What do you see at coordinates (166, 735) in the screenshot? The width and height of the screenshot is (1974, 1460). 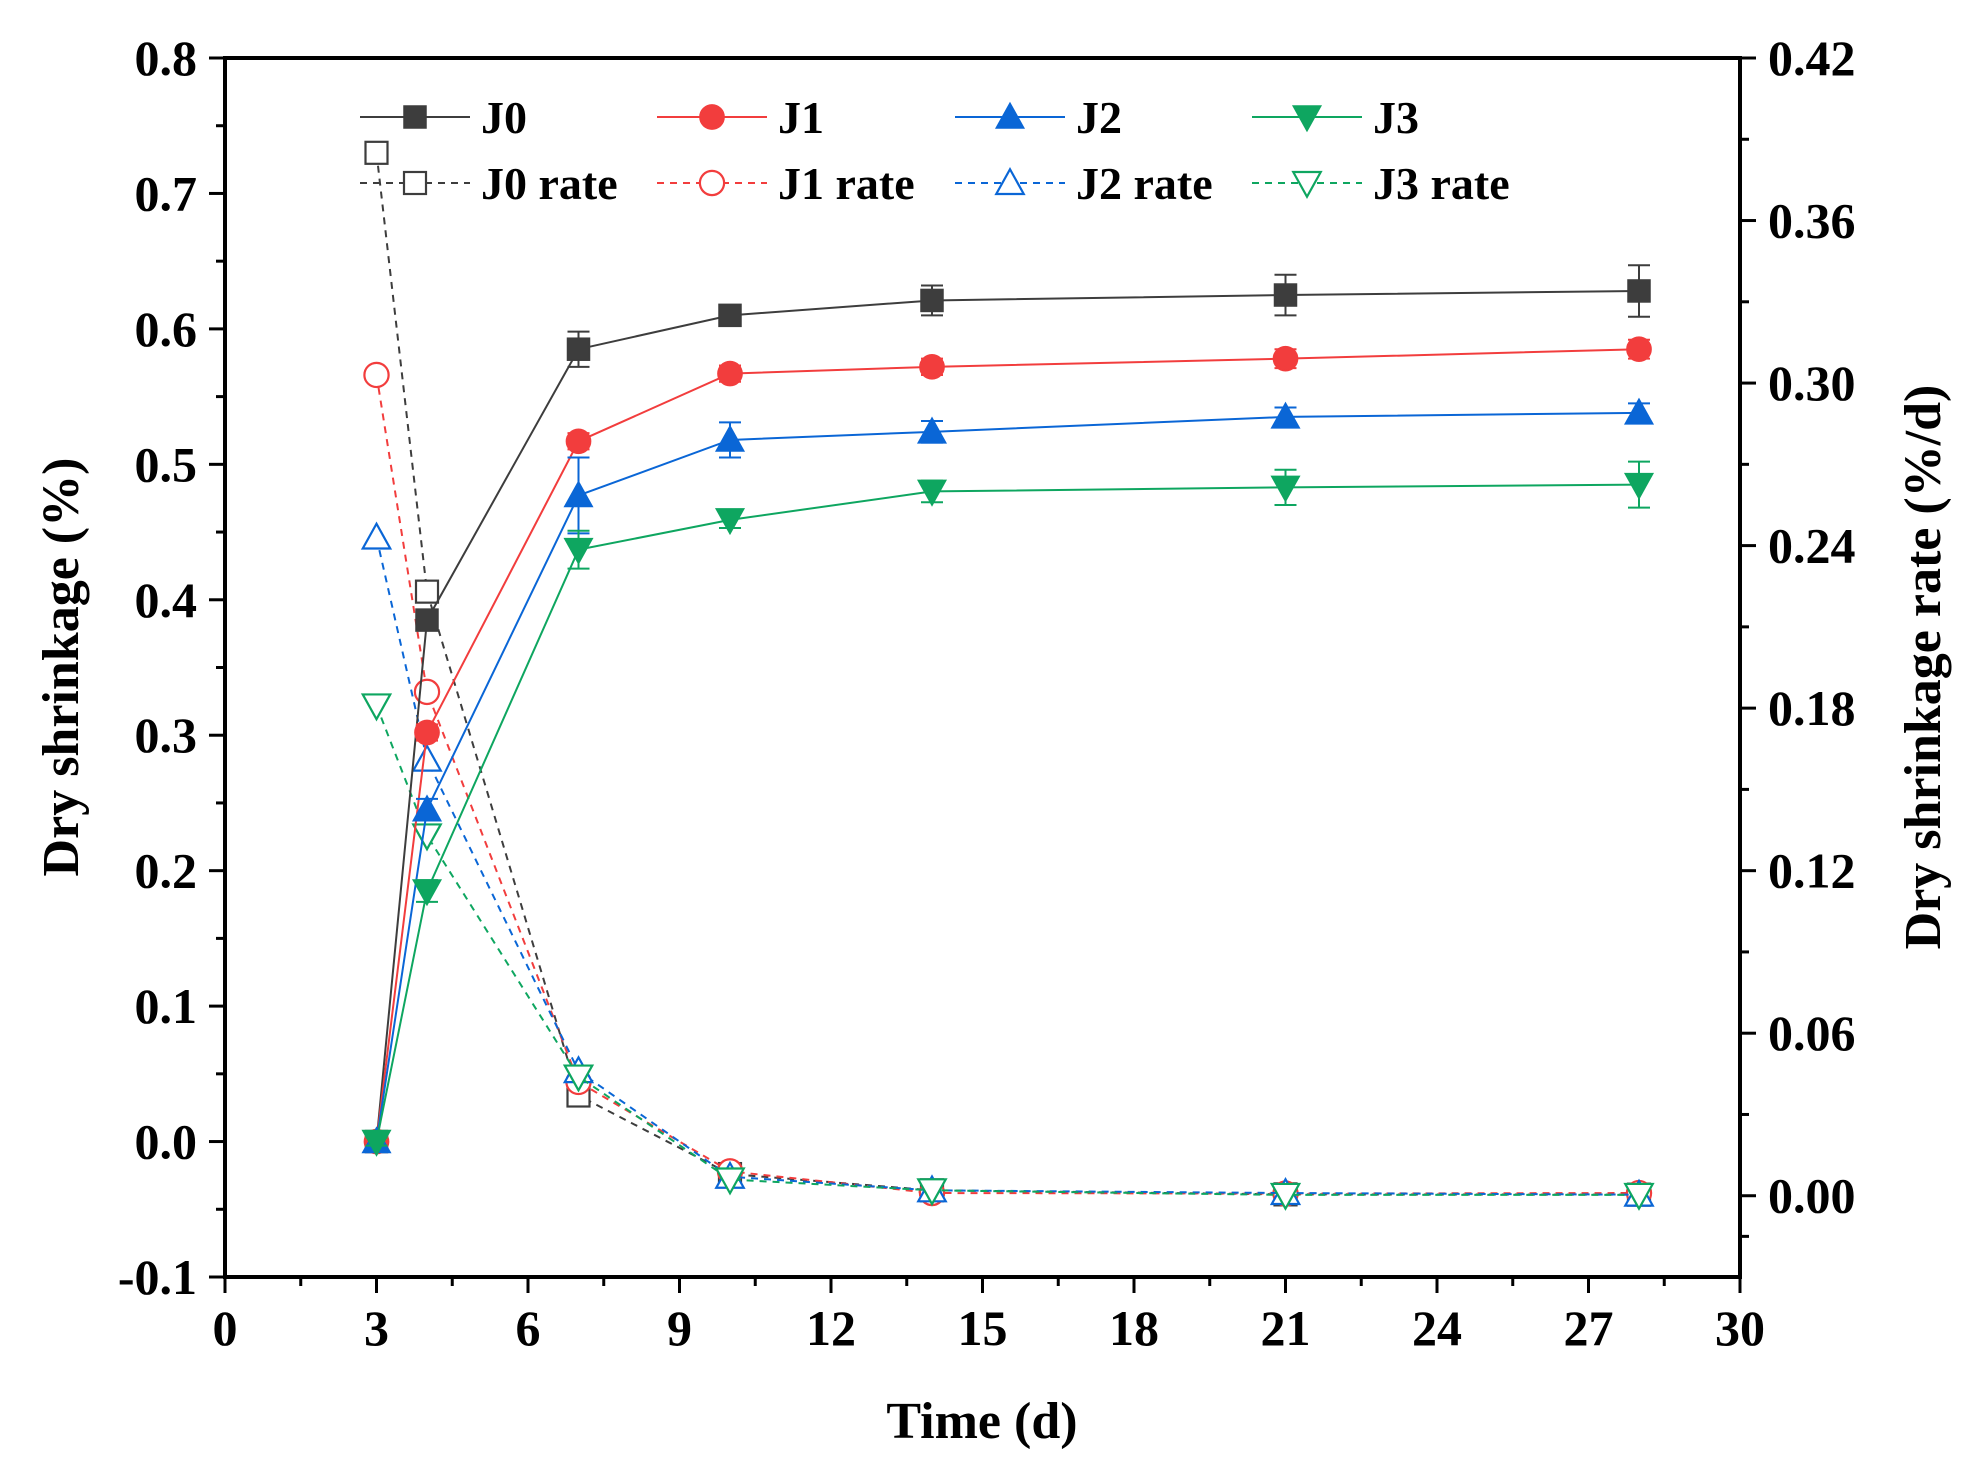 I see `y-tick-label: 0.3` at bounding box center [166, 735].